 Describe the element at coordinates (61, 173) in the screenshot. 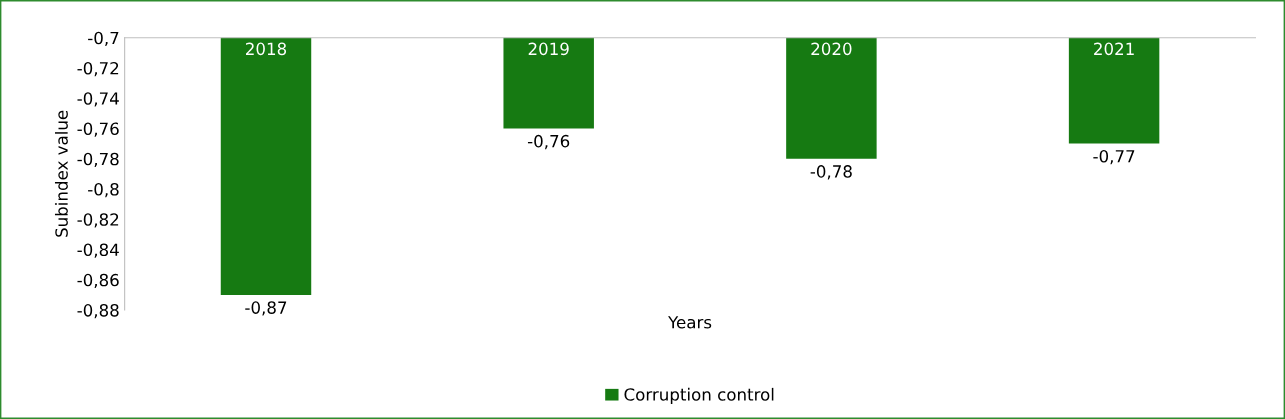

I see `y-axis-title: Subindex value` at that location.